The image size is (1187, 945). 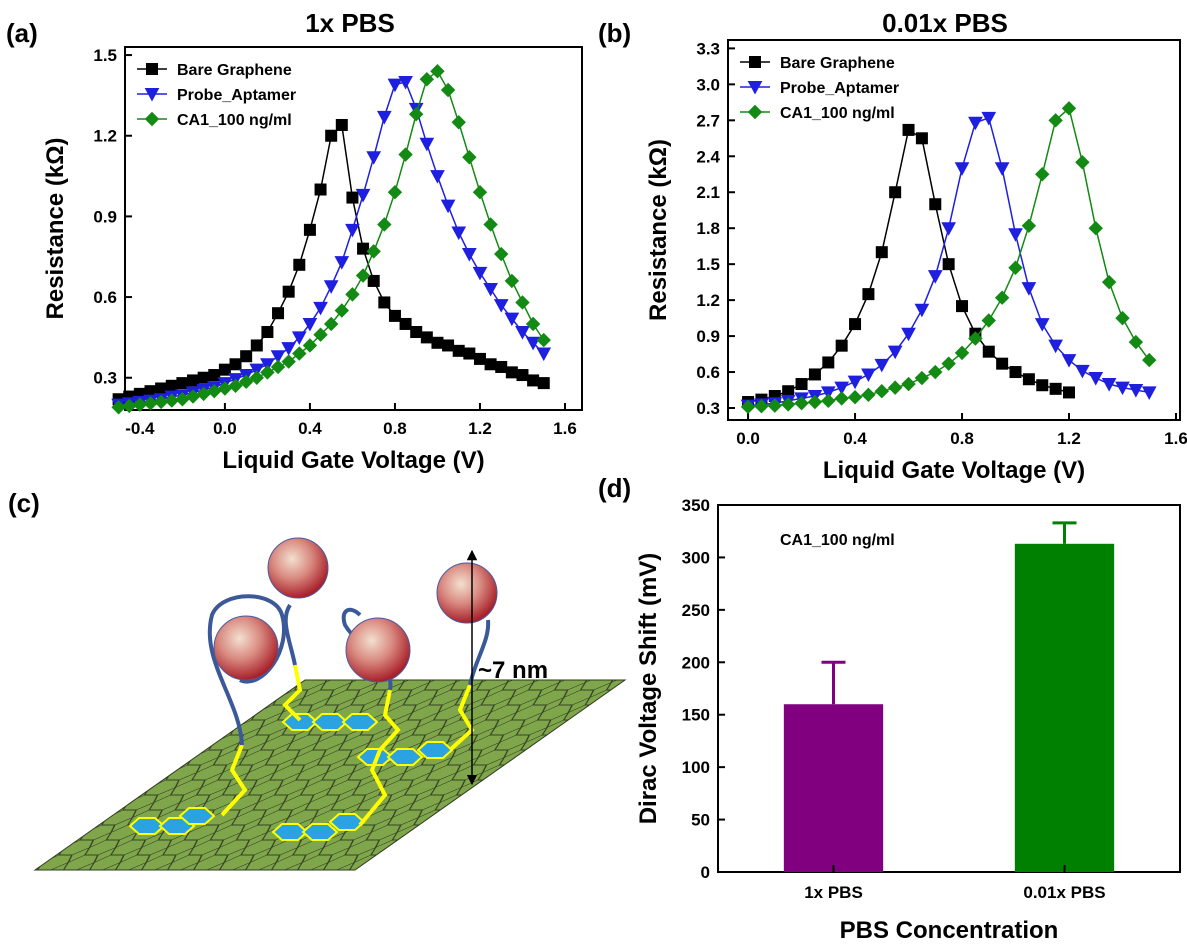 What do you see at coordinates (1064, 707) in the screenshot?
I see `bar` at bounding box center [1064, 707].